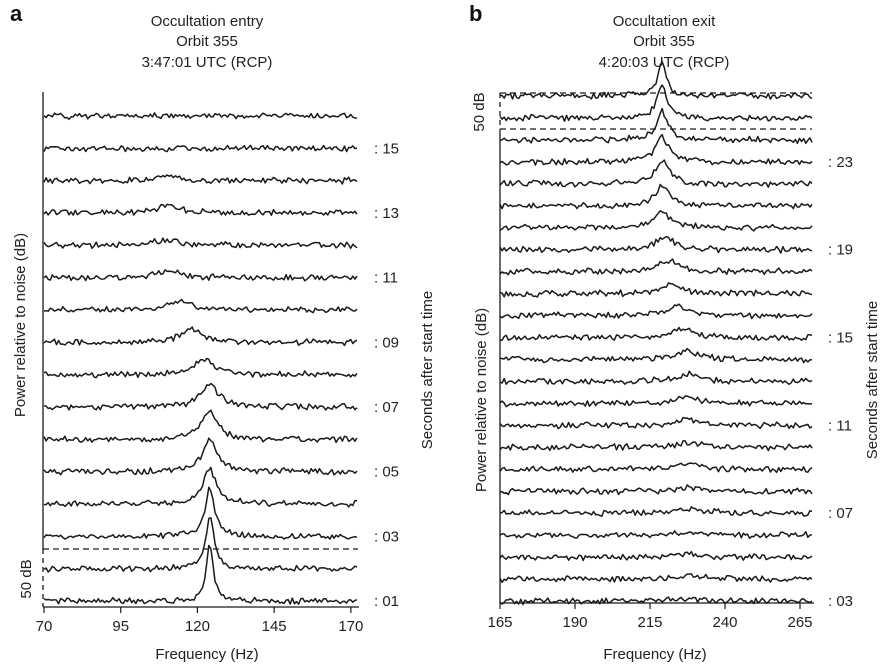 The height and width of the screenshot is (665, 882). Describe the element at coordinates (207, 62) in the screenshot. I see `panel-a-title-line-3: 3:47:01 UTC (RCP)` at that location.